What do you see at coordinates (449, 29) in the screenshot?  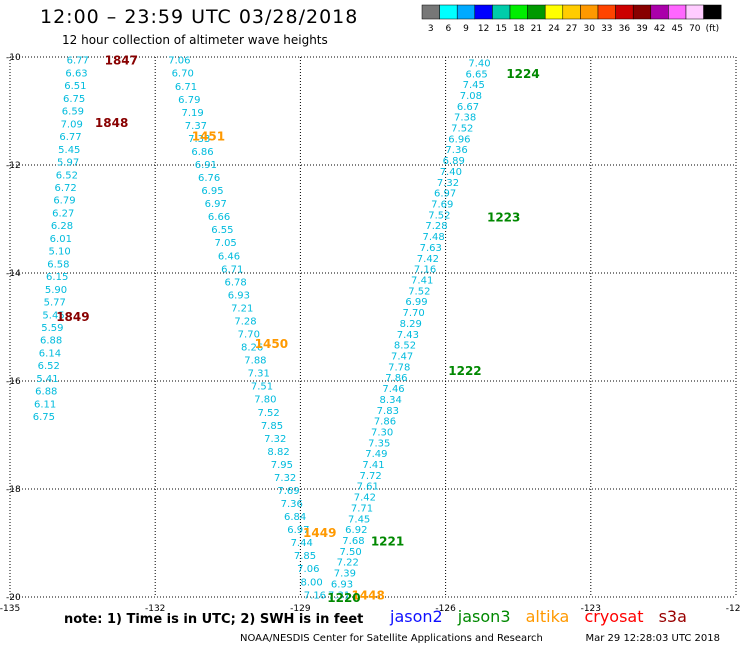 I see `legend-label: 6` at bounding box center [449, 29].